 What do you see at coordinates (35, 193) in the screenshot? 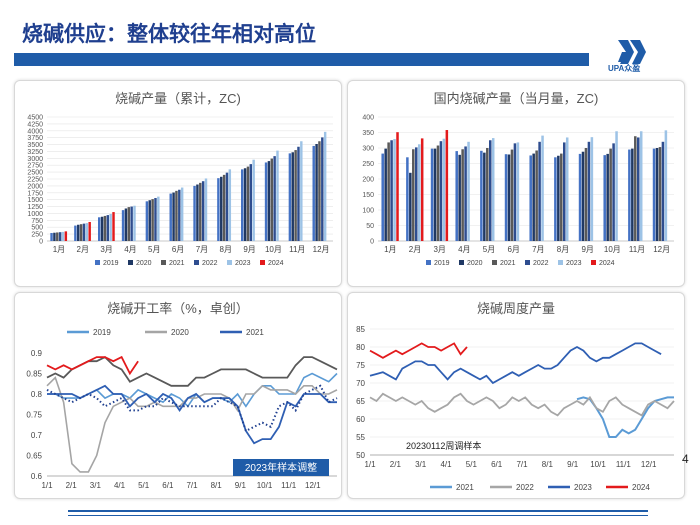
I see `y-tick-label: 1750` at bounding box center [35, 193].